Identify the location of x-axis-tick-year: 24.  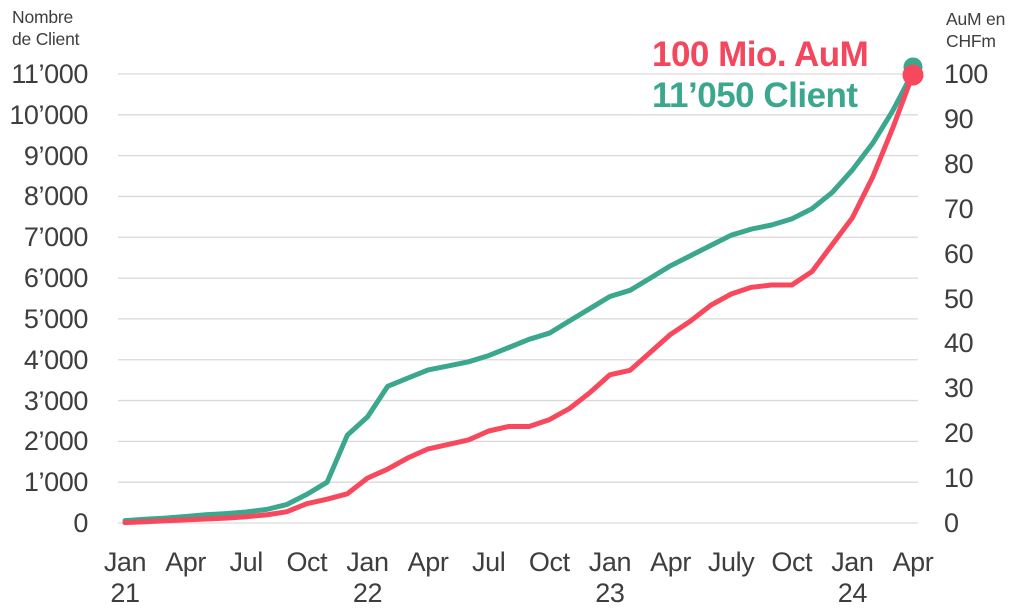
(852, 593).